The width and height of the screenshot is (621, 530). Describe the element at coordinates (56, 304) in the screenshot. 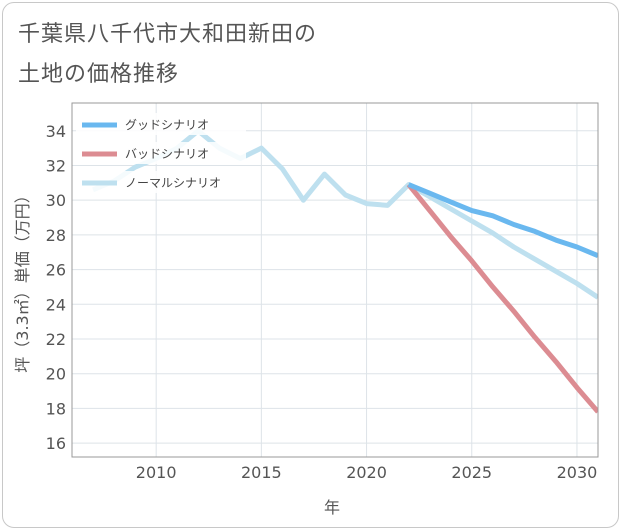

I see `y-tick-label: 24` at that location.